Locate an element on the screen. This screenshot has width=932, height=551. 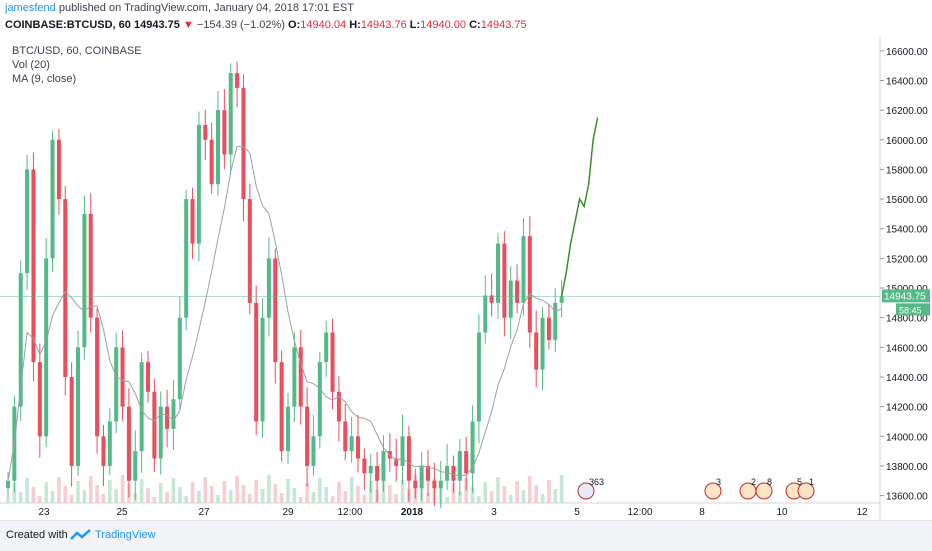
tradingview-brand: TradingView is located at coordinates (125, 535).